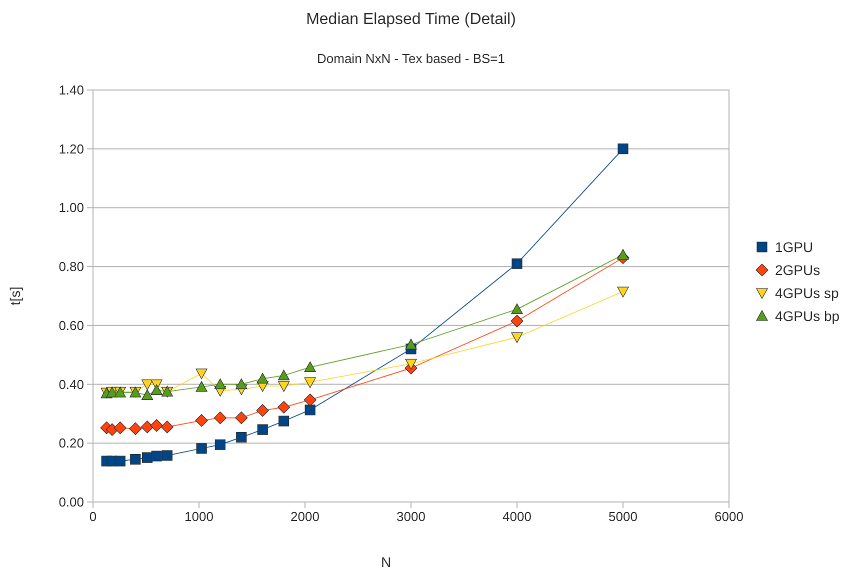  I want to click on y-tick-label: 0.20, so click(71, 443).